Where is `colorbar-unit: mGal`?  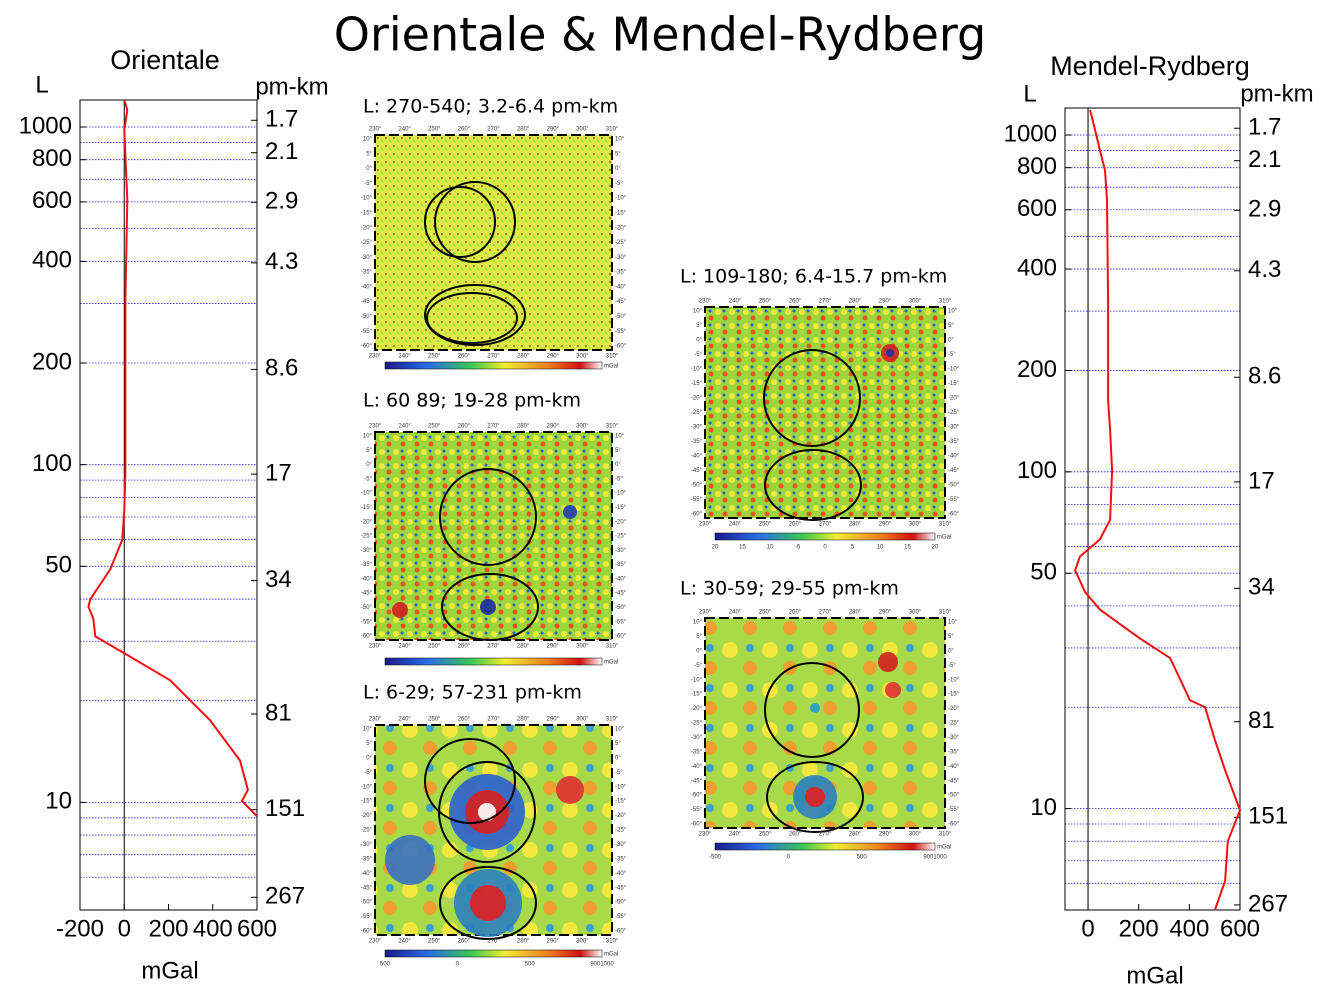
colorbar-unit: mGal is located at coordinates (611, 955).